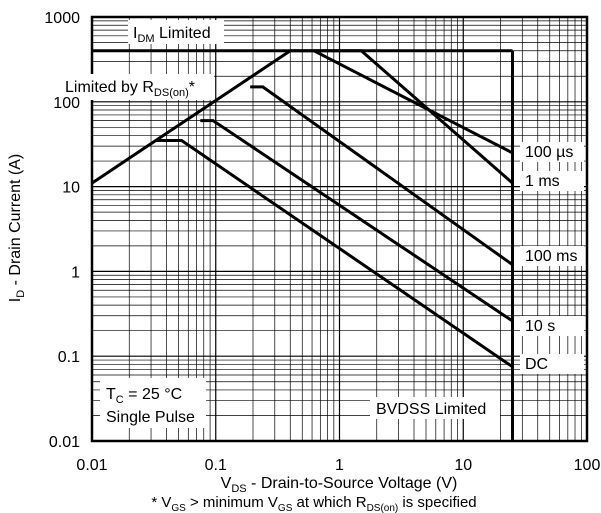 The width and height of the screenshot is (601, 513). What do you see at coordinates (216, 465) in the screenshot?
I see `x-tick-label: 0.1` at bounding box center [216, 465].